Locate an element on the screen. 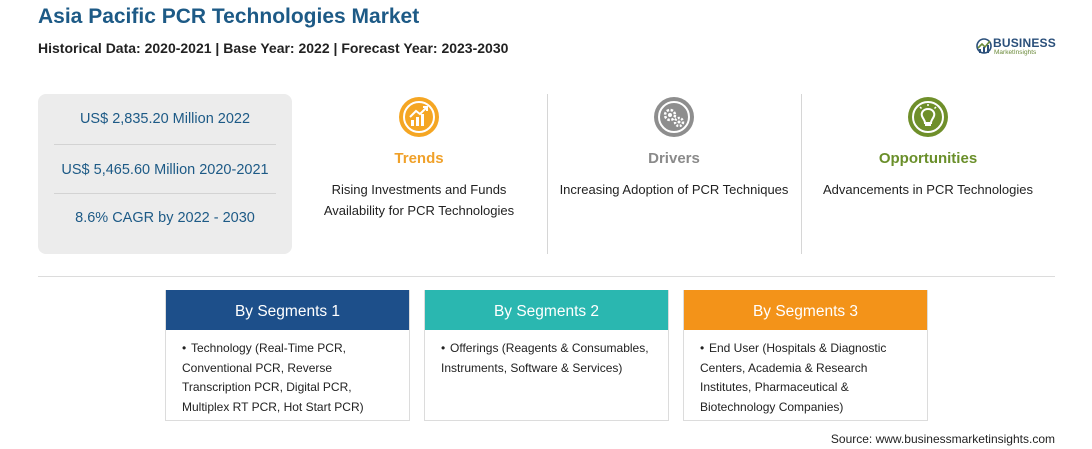 The width and height of the screenshot is (1092, 449). opportunities-text: Advancements in PCR Technologies is located at coordinates (928, 189).